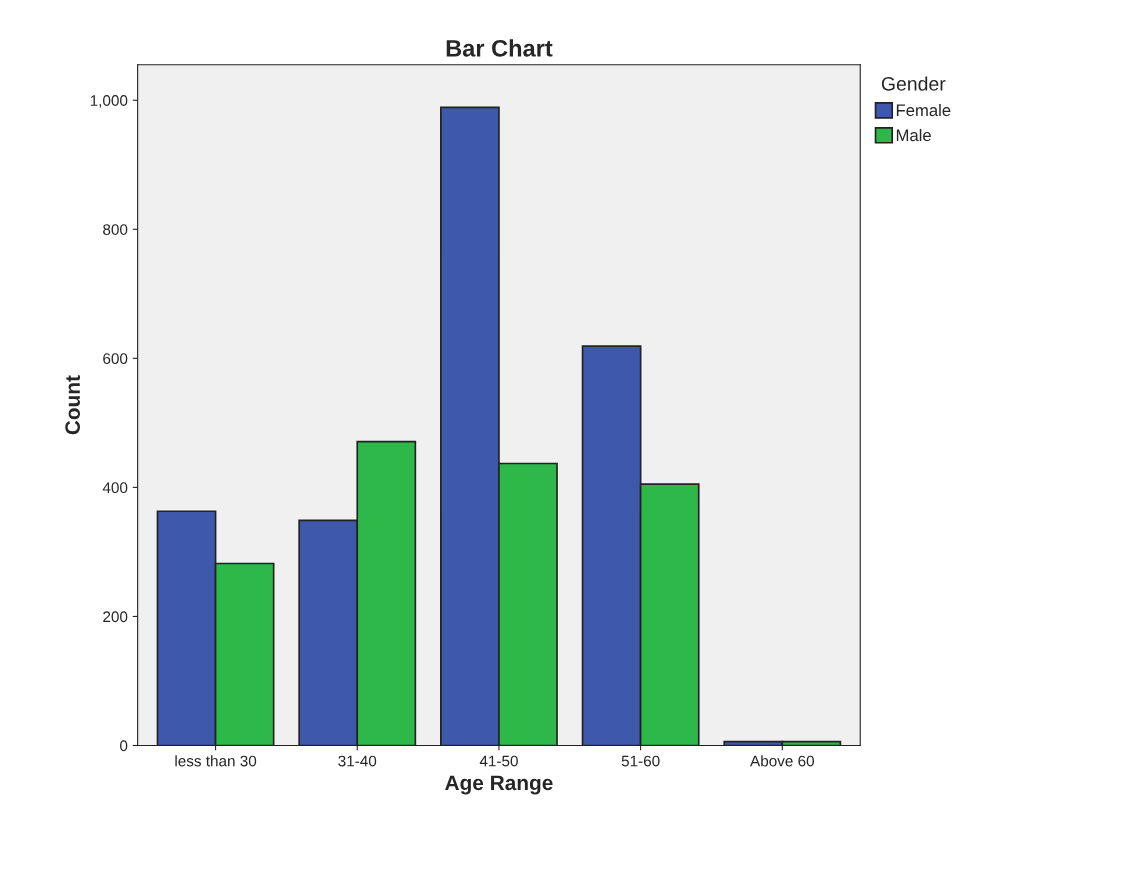 This screenshot has width=1147, height=875. Describe the element at coordinates (115, 359) in the screenshot. I see `y-tick-label: 600` at that location.